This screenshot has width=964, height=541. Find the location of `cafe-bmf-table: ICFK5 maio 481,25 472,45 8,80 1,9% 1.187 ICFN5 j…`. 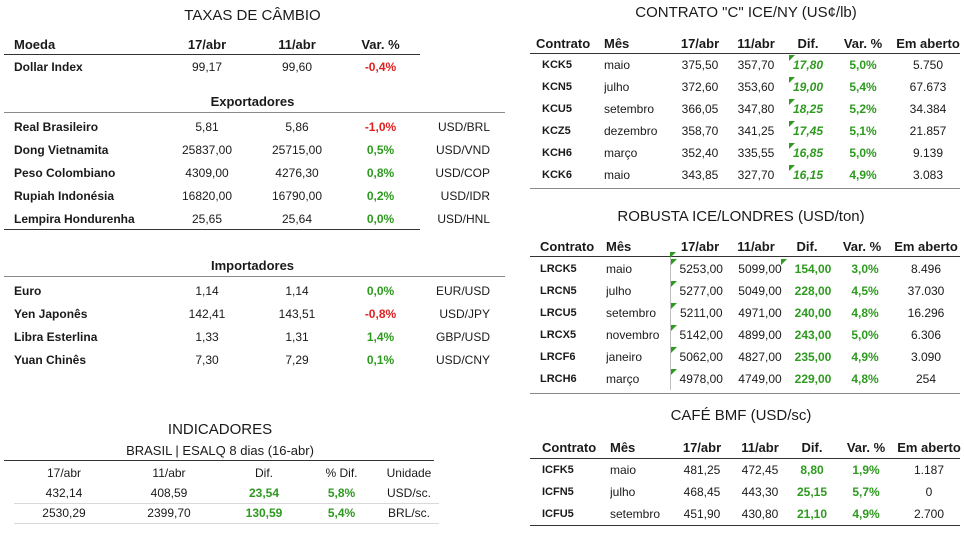

cafe-bmf-table: ICFK5 maio 481,25 472,45 8,80 1,9% 1.187 ICFN5 j… is located at coordinates (752, 492).